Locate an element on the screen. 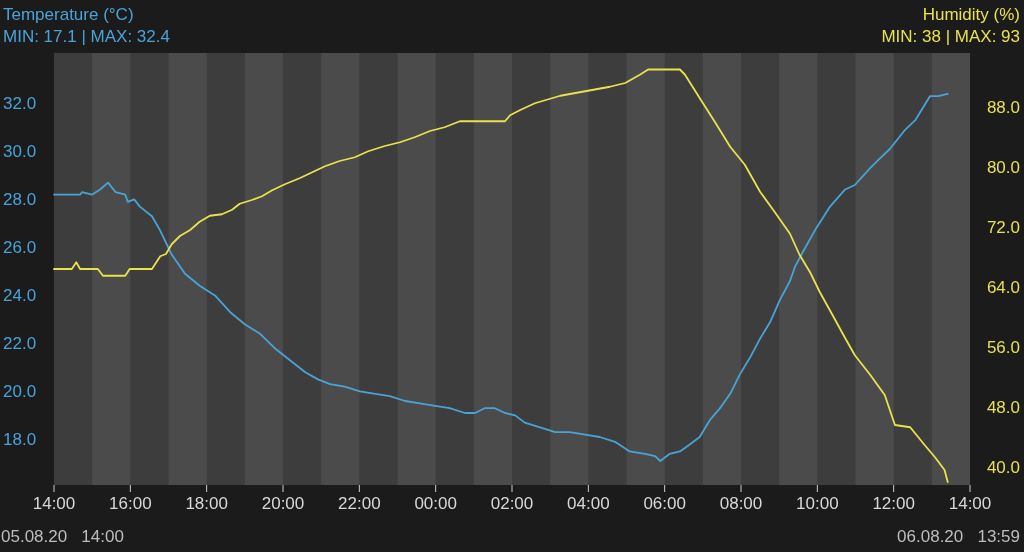 The image size is (1024, 552). y2-tick-label: 80.0 is located at coordinates (1003, 167).